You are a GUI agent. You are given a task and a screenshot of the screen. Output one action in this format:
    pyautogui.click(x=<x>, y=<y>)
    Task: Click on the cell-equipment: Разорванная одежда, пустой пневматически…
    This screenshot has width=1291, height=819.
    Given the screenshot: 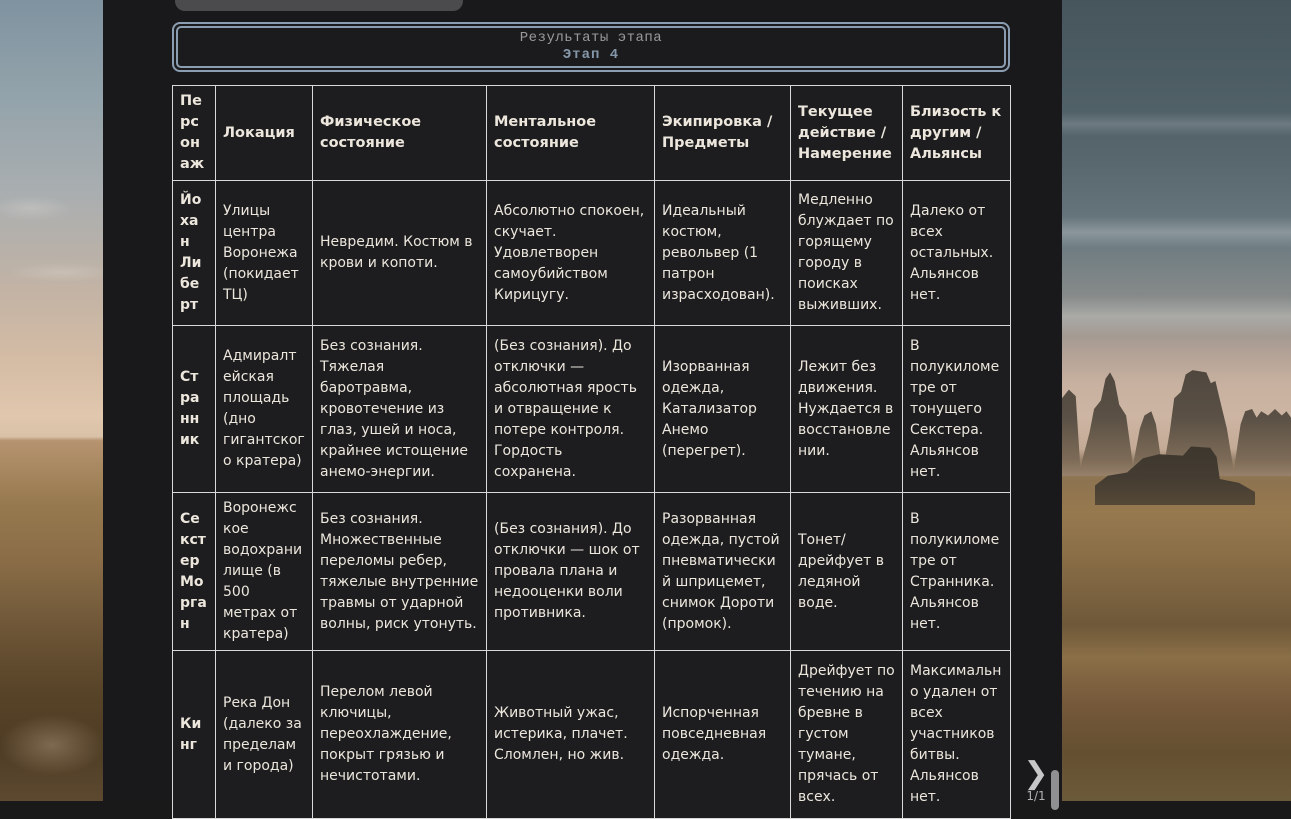 What is the action you would take?
    pyautogui.click(x=722, y=571)
    